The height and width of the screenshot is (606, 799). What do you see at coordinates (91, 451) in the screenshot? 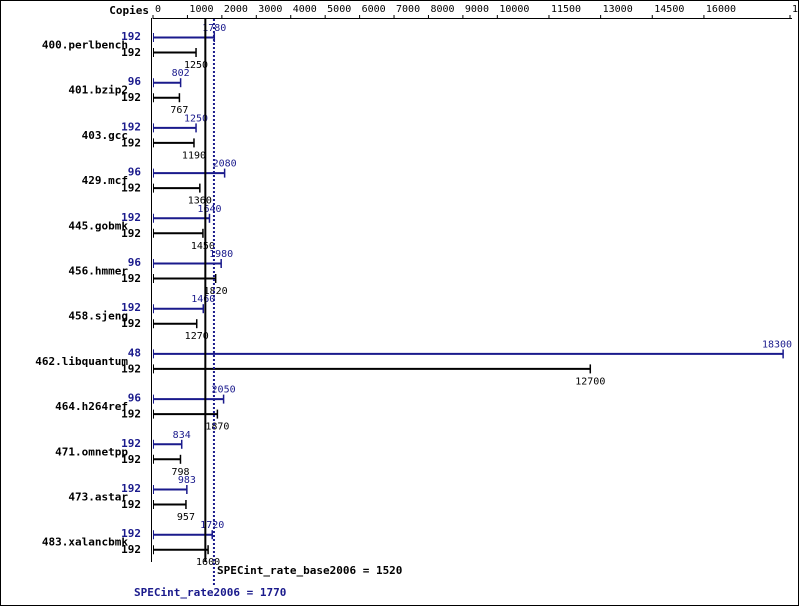
I see `benchmark-label: 471.omnetpp` at bounding box center [91, 451].